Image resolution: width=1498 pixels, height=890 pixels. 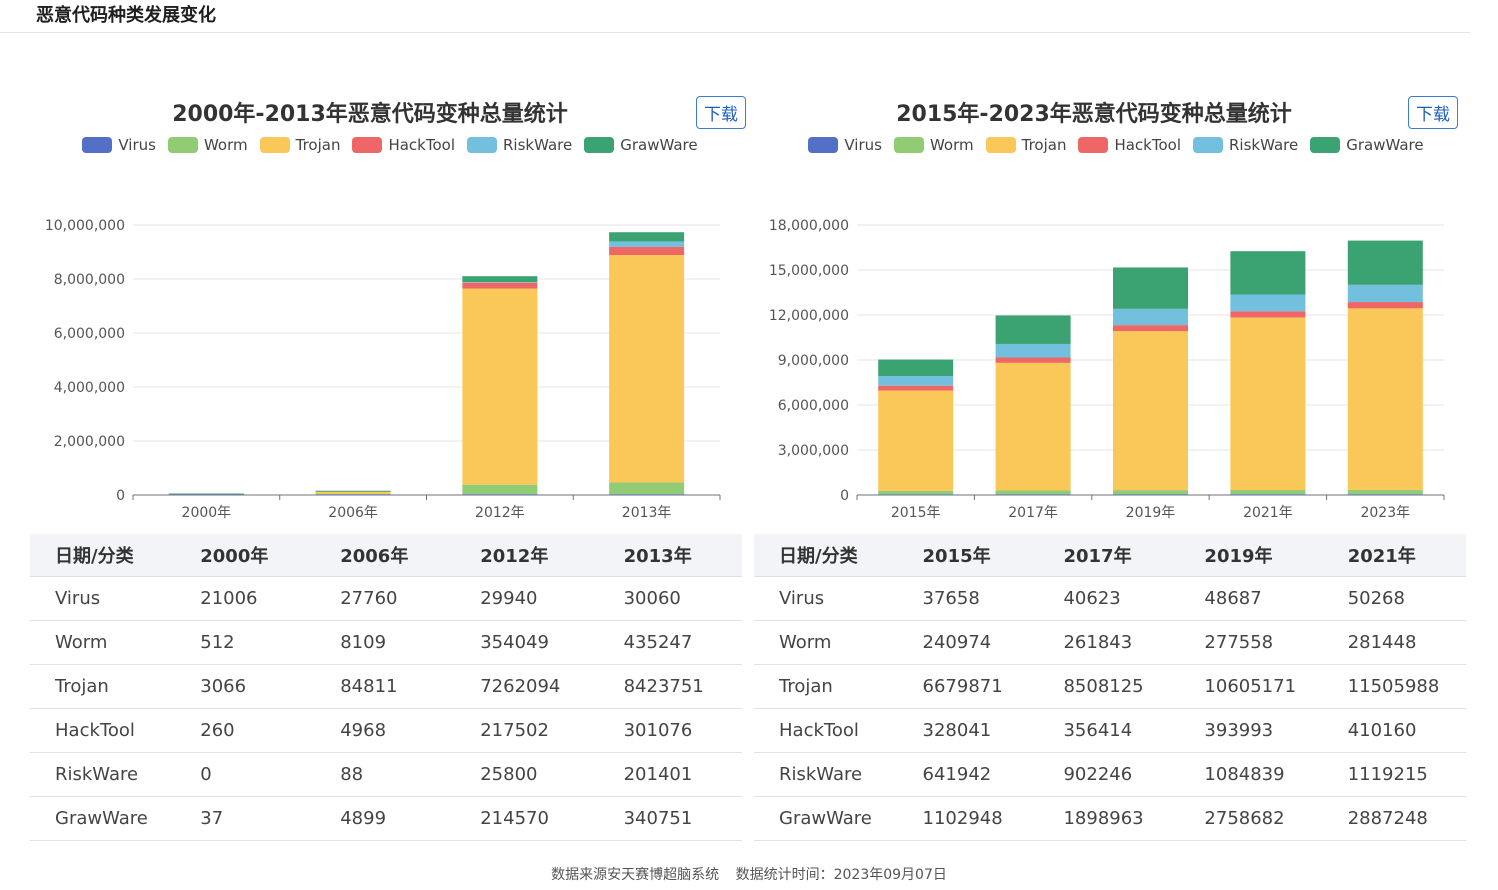 What do you see at coordinates (245, 598) in the screenshot?
I see `table-cell: 21006` at bounding box center [245, 598].